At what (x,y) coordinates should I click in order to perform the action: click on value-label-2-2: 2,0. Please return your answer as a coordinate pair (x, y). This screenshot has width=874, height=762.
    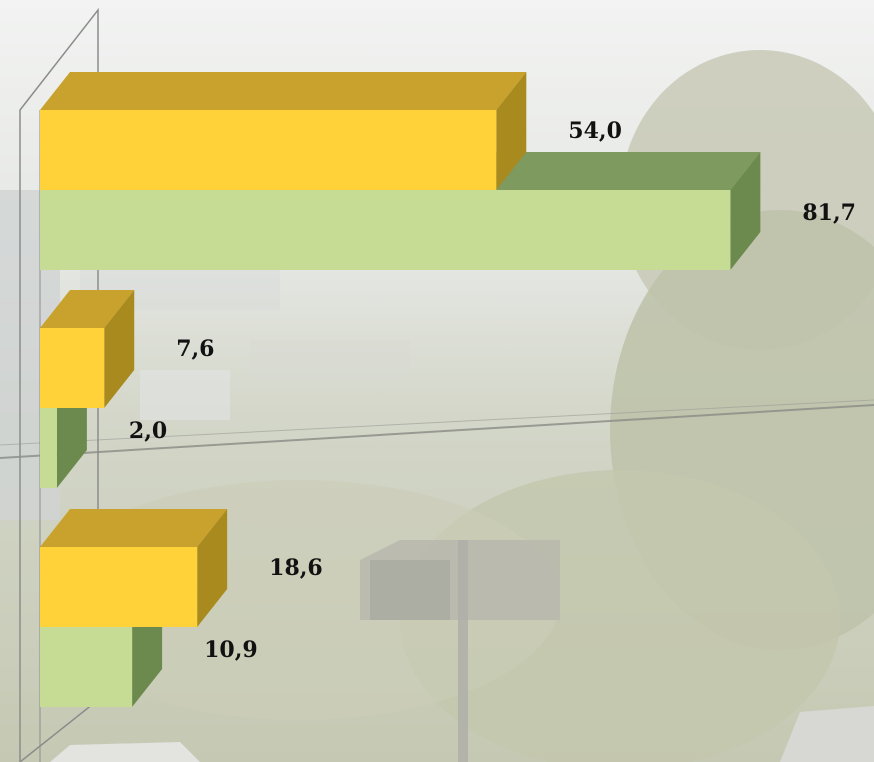
    Looking at the image, I should click on (148, 431).